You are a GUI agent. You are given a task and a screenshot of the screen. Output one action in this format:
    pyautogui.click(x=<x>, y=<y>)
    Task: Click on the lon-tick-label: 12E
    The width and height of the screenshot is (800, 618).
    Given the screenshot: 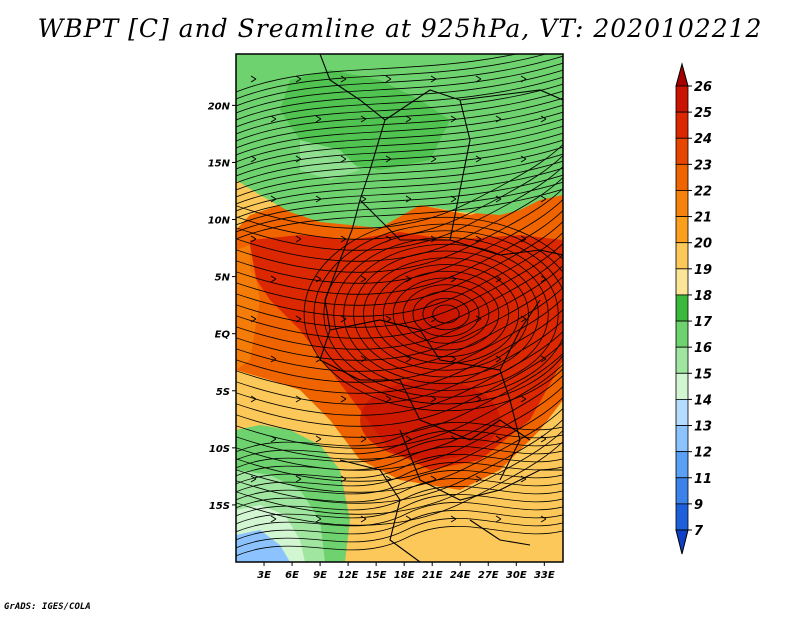 What is the action you would take?
    pyautogui.click(x=348, y=575)
    